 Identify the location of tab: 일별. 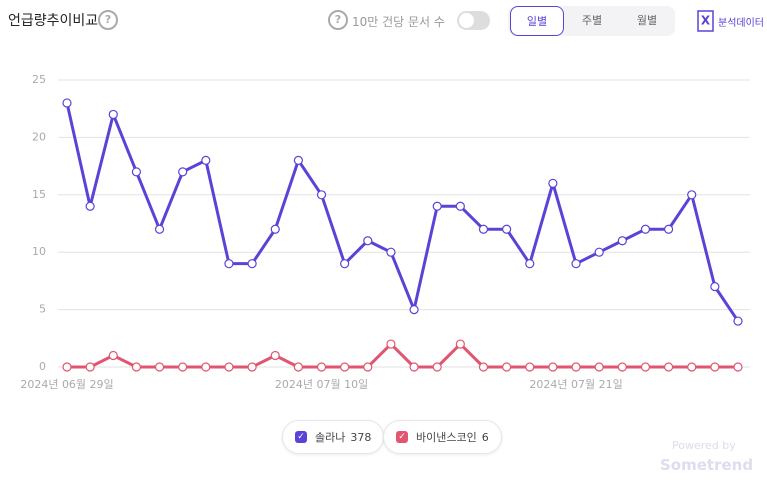
(537, 21).